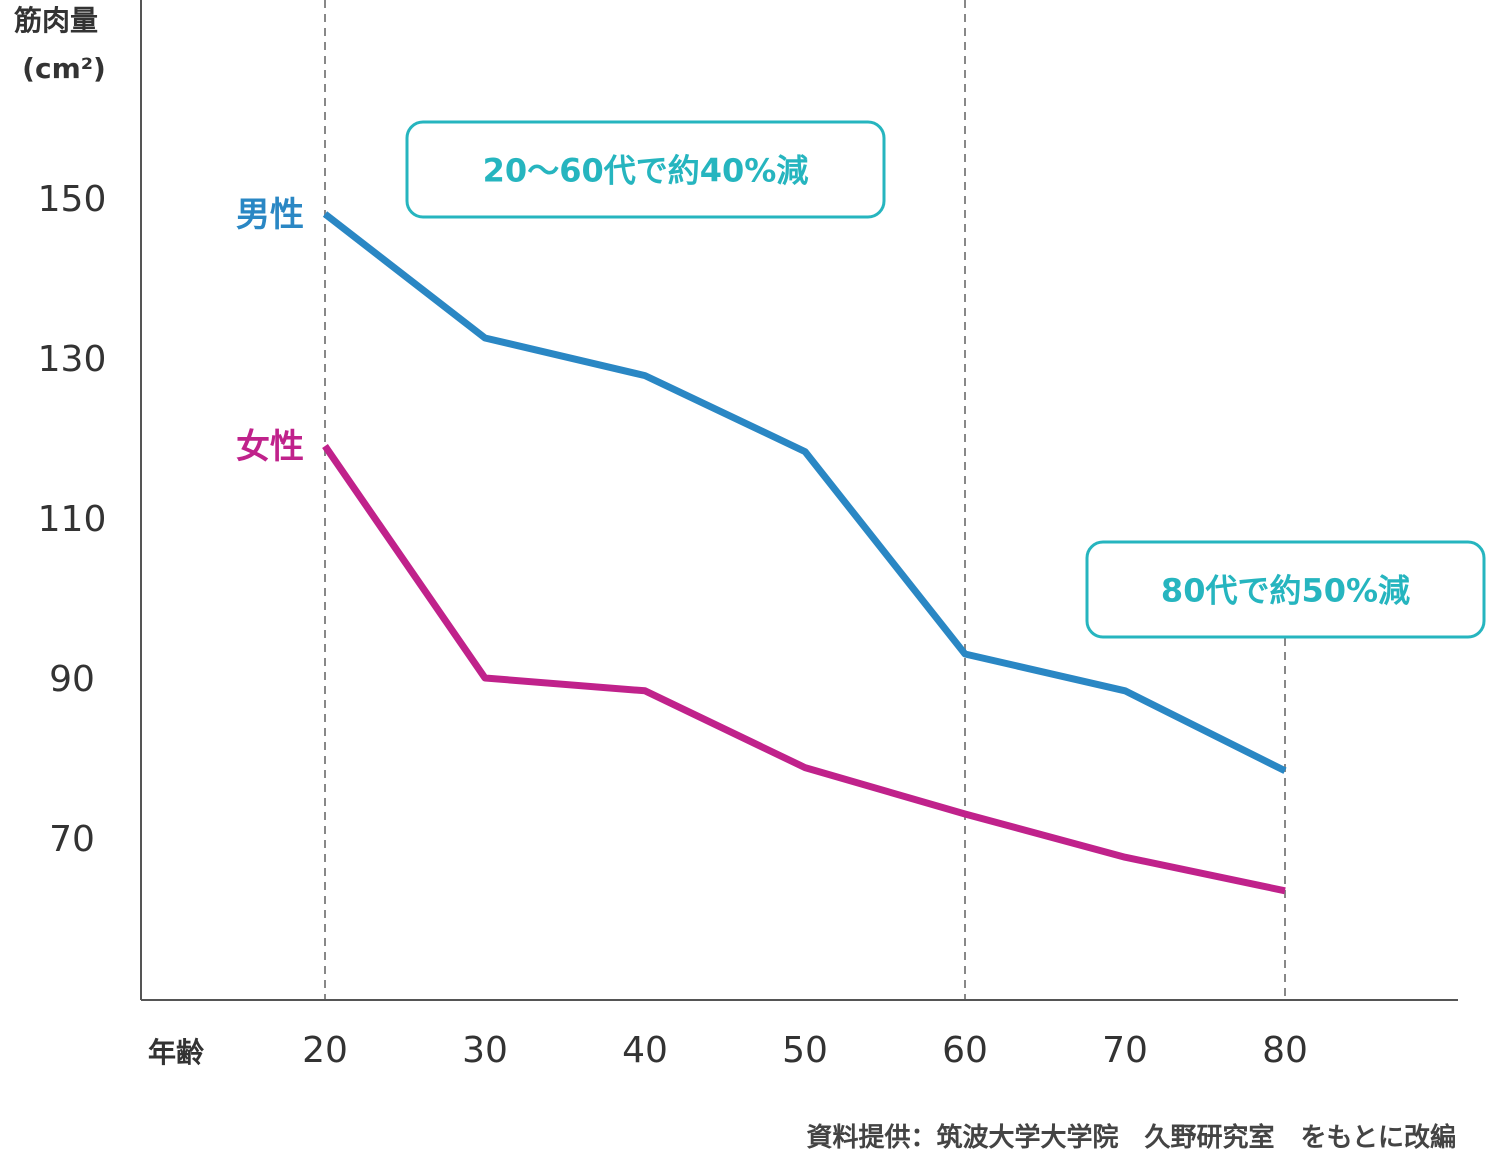 The image size is (1486, 1152). I want to click on y-tick-label: 90, so click(72, 679).